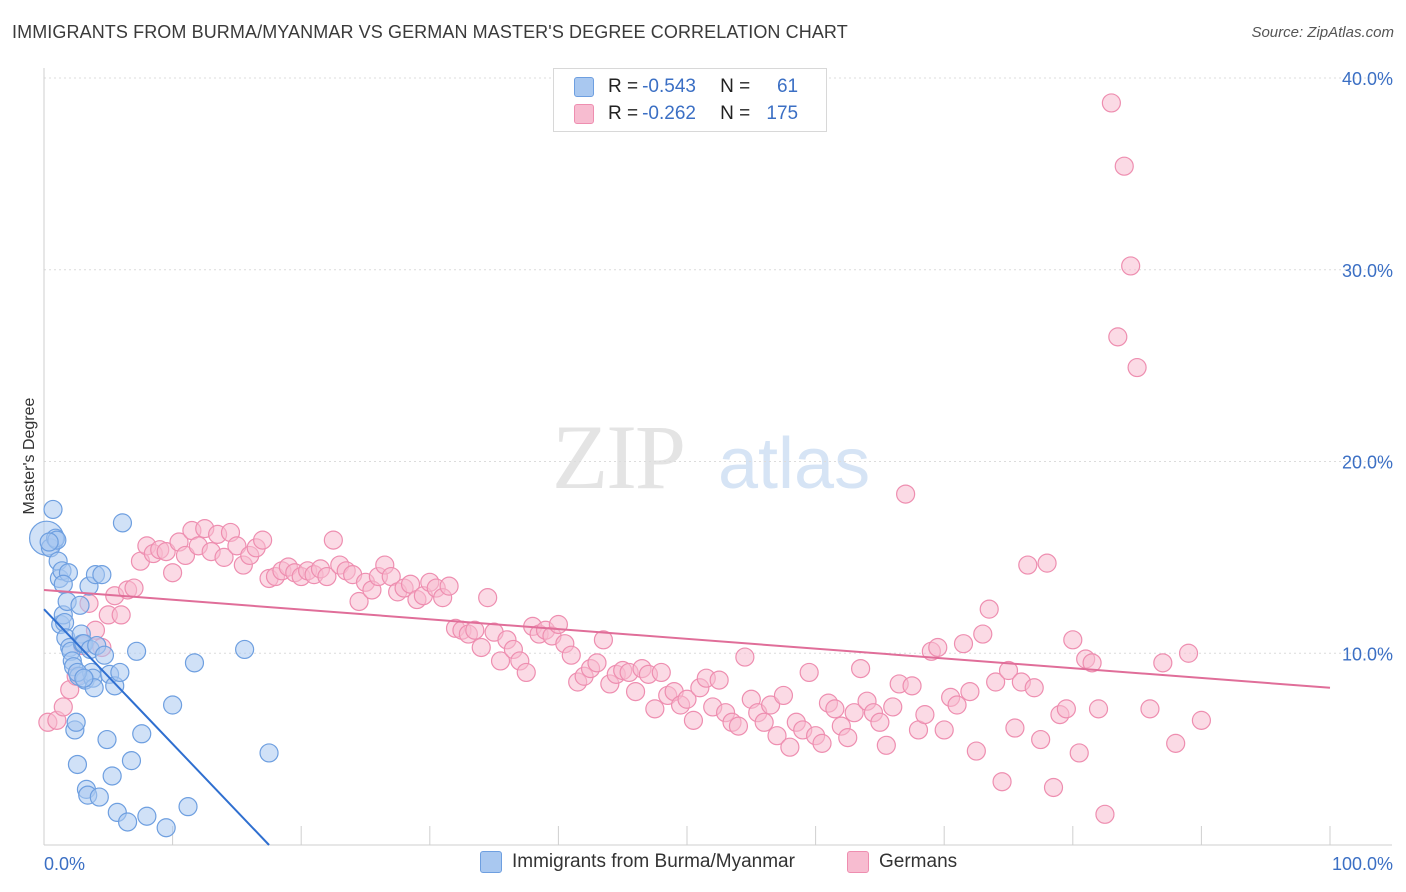  I want to click on stats-swatch-burma, so click(584, 87).